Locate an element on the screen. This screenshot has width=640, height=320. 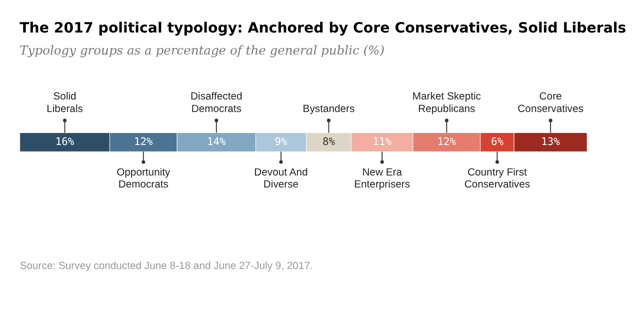
series-label: Bystanders is located at coordinates (328, 109).